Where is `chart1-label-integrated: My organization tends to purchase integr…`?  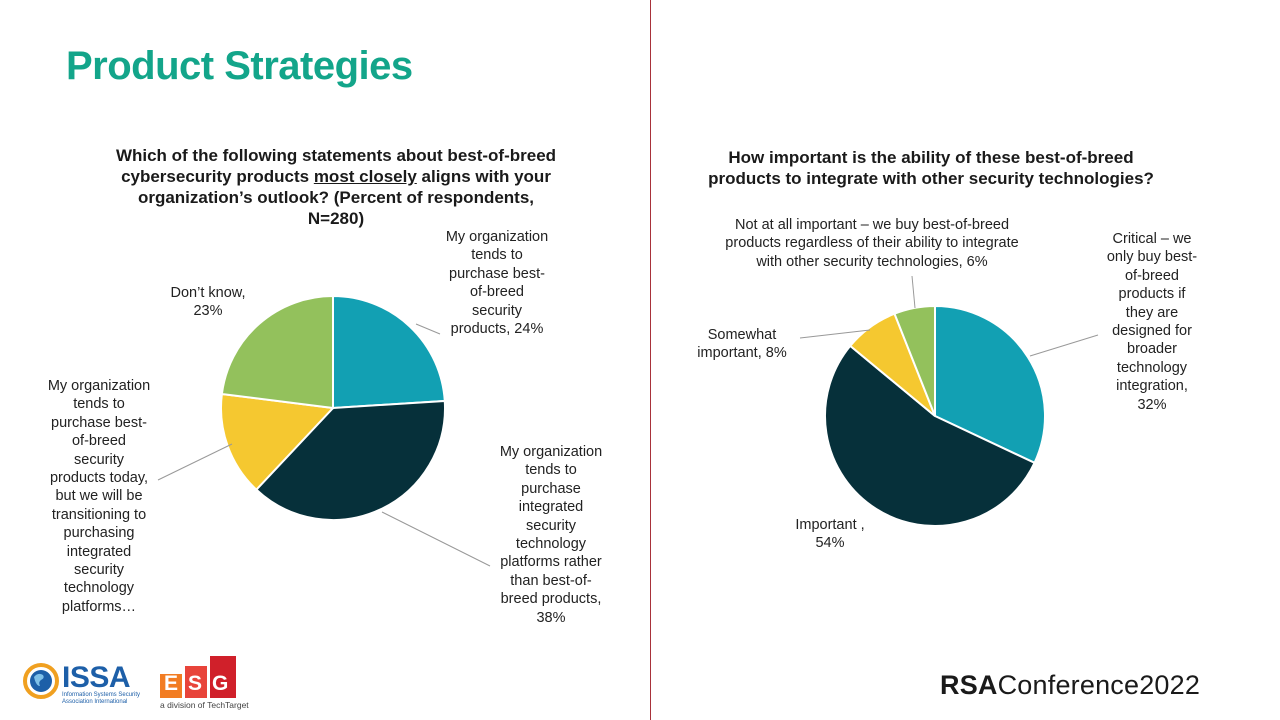
chart1-label-integrated: My organization tends to purchase integr… is located at coordinates (551, 535).